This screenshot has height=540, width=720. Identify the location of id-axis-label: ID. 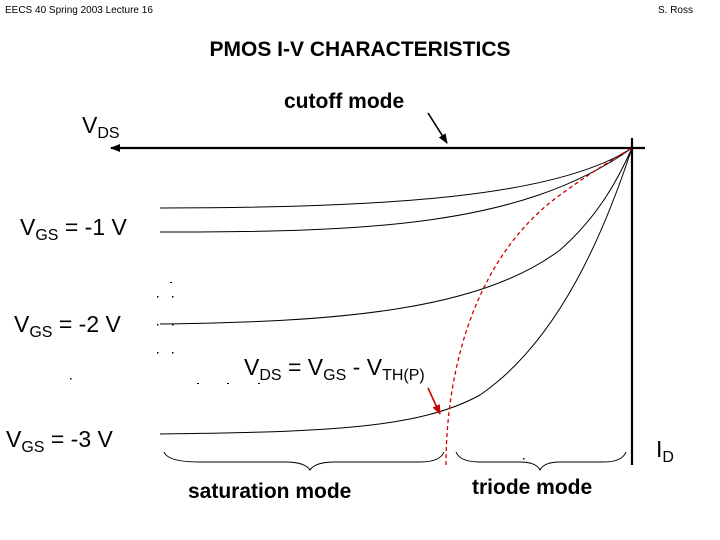
(665, 451).